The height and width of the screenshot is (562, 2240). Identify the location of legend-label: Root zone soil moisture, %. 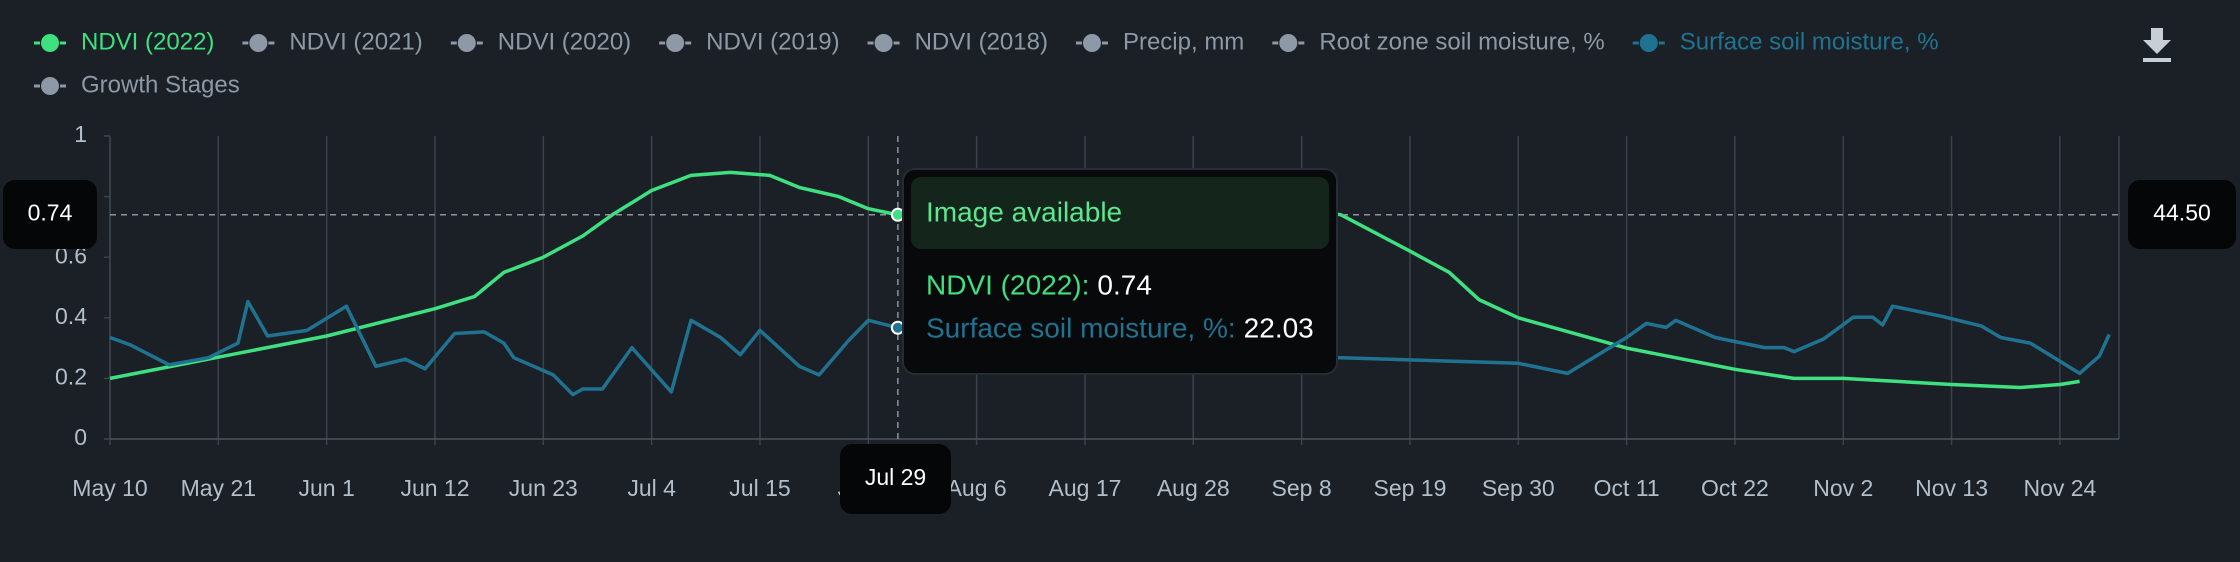
(1461, 41).